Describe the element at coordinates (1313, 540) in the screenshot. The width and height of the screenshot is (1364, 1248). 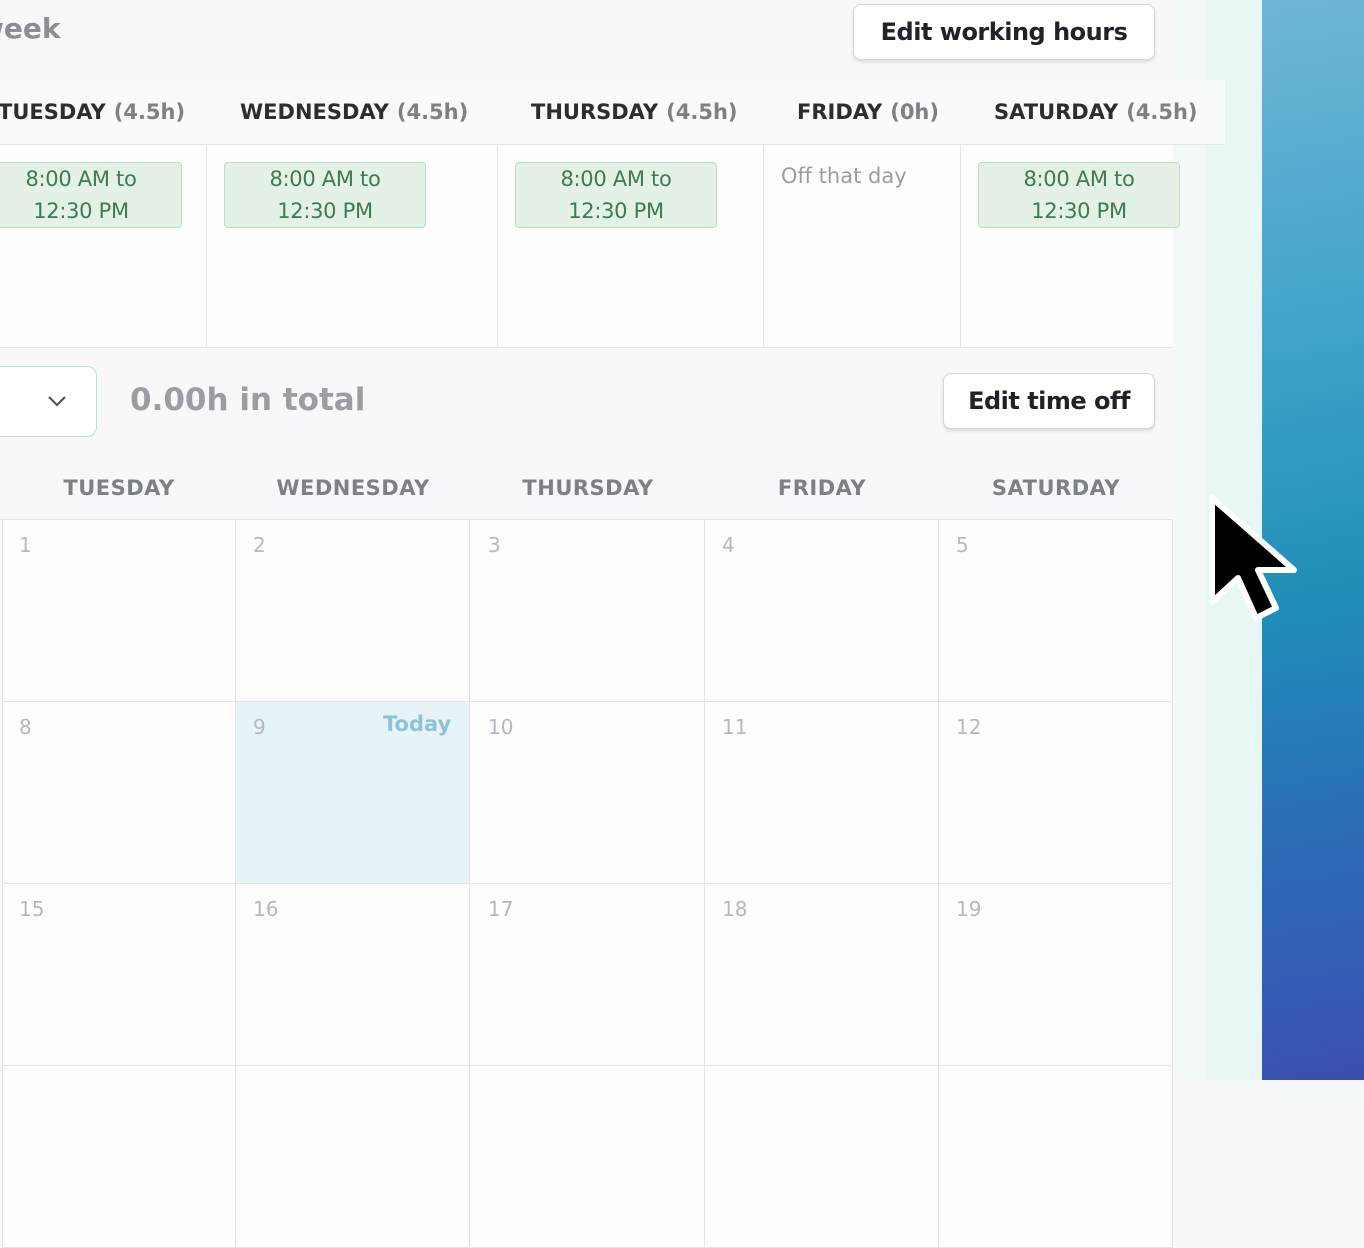
I see `desktop-wallpaper` at that location.